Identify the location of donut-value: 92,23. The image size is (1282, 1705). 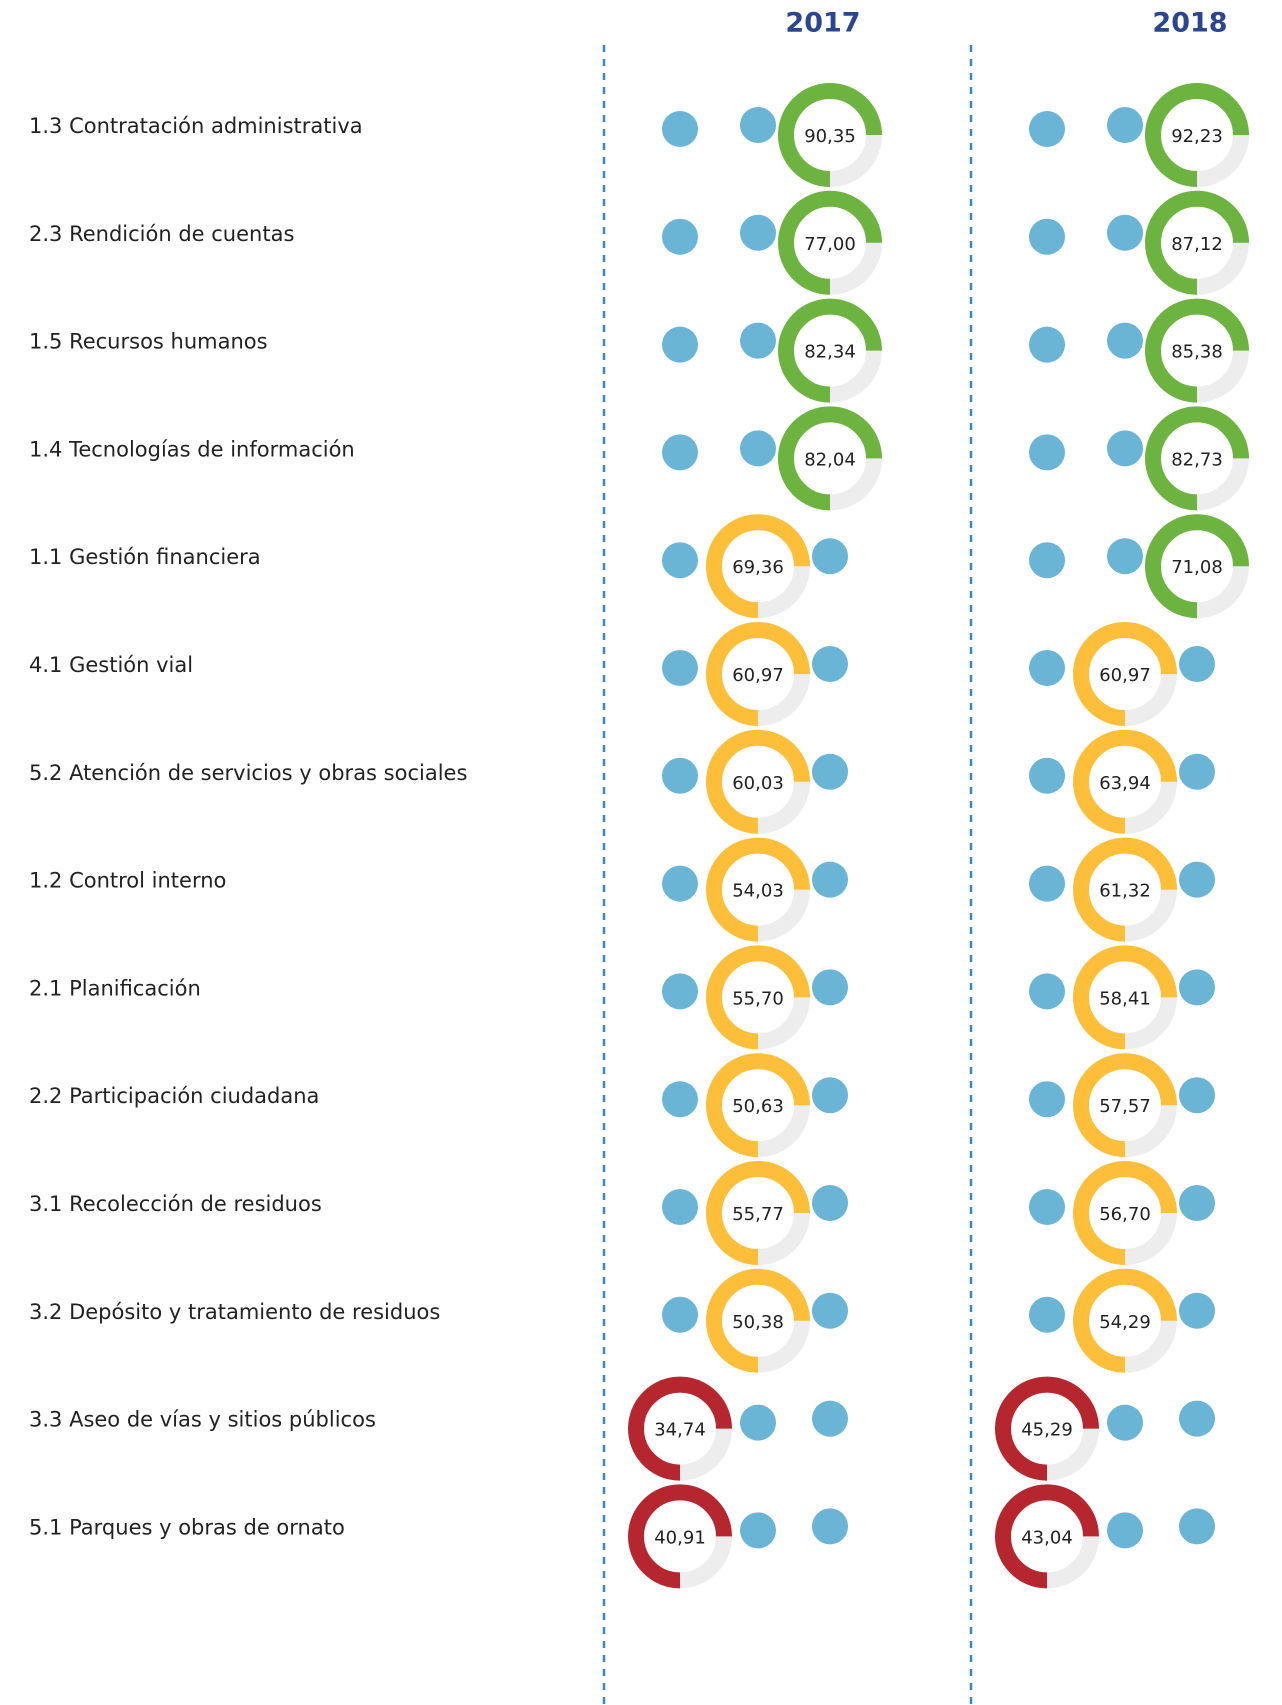
(1197, 136).